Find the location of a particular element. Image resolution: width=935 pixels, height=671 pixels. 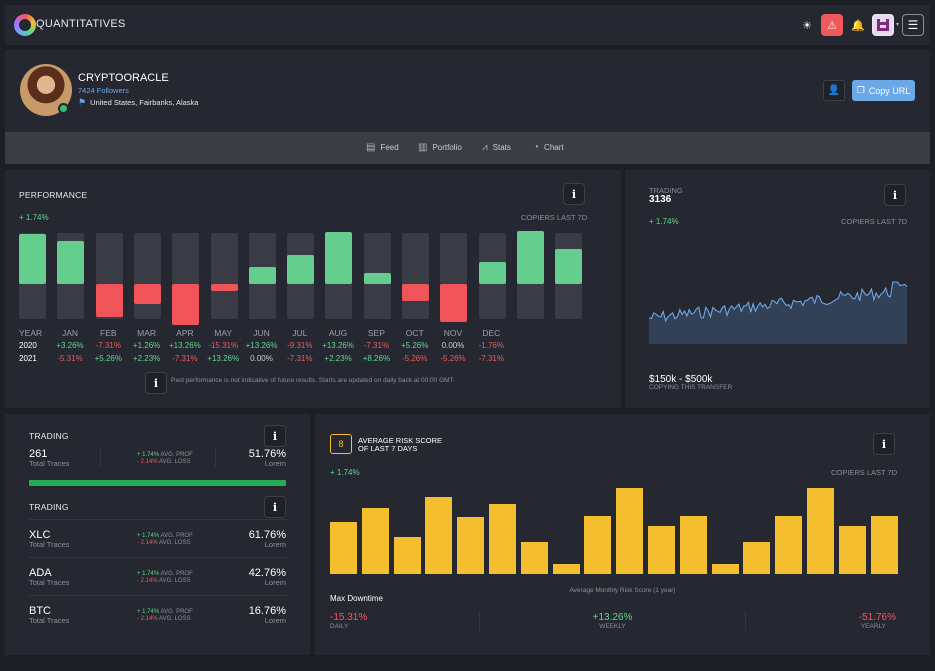

trading-item-value: 61.76% is located at coordinates (267, 535).